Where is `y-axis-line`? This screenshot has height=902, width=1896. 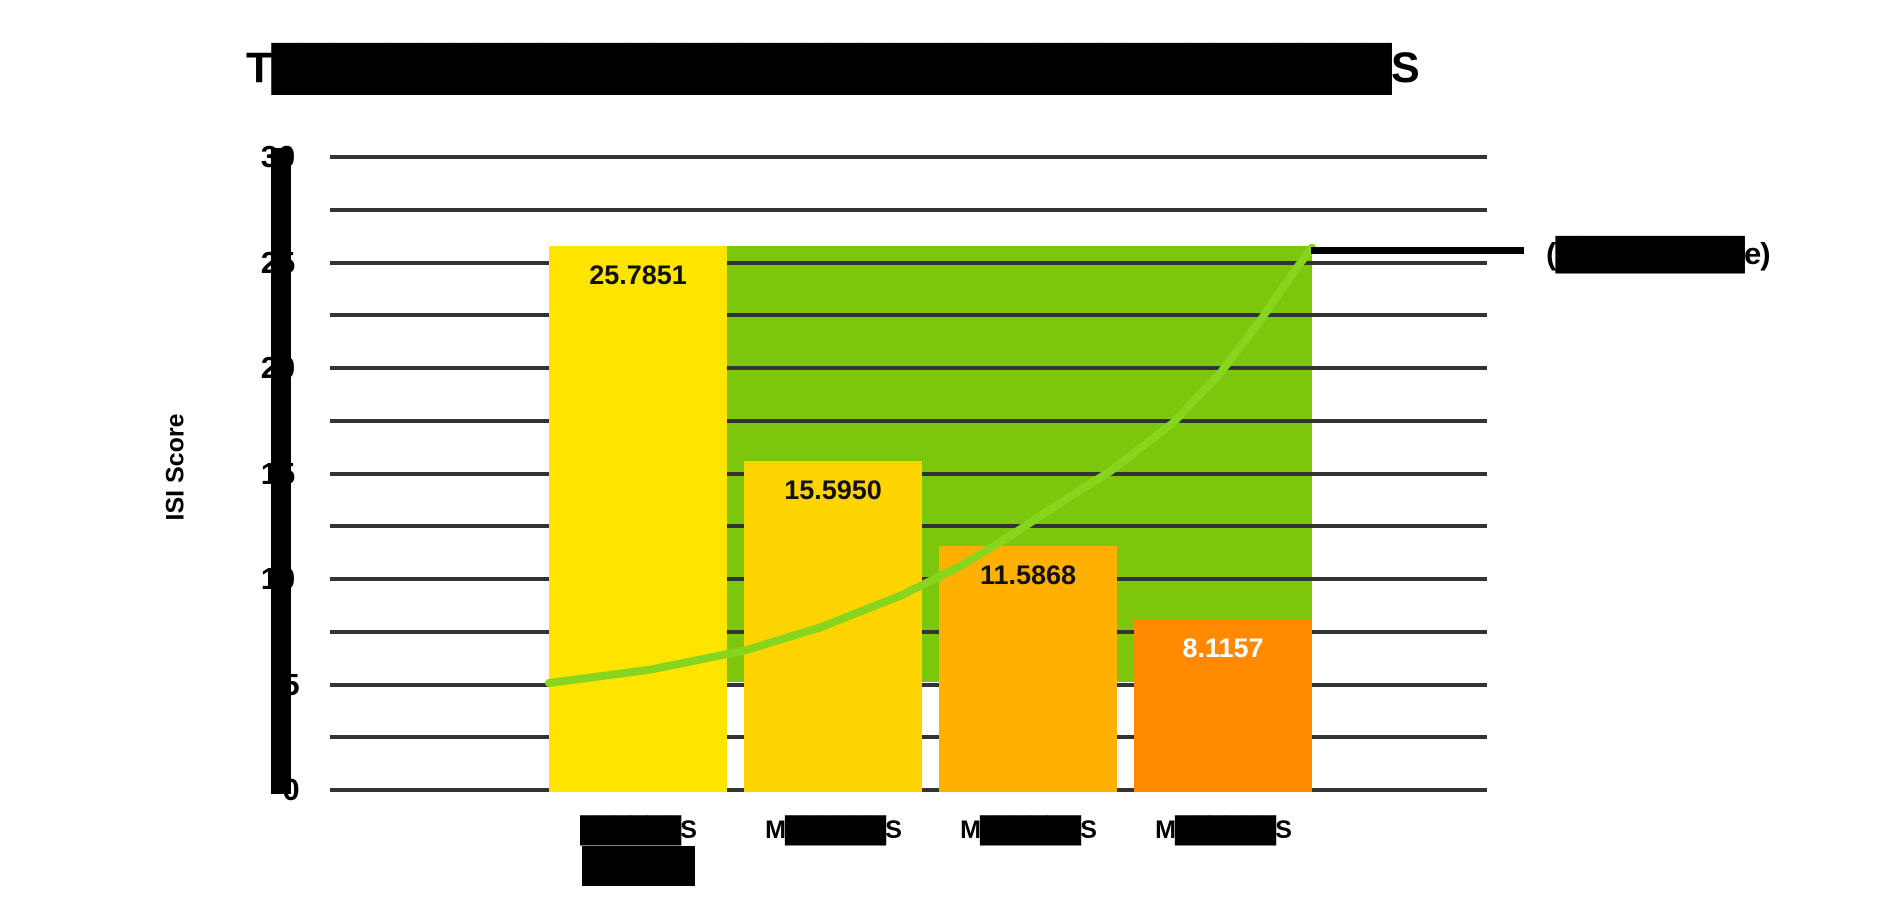 y-axis-line is located at coordinates (281, 471).